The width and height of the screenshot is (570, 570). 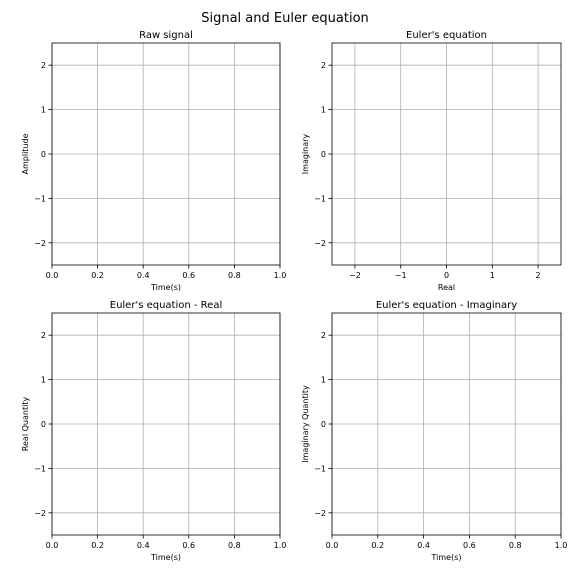 I want to click on y-axis-label: Amplitude, so click(x=25, y=153).